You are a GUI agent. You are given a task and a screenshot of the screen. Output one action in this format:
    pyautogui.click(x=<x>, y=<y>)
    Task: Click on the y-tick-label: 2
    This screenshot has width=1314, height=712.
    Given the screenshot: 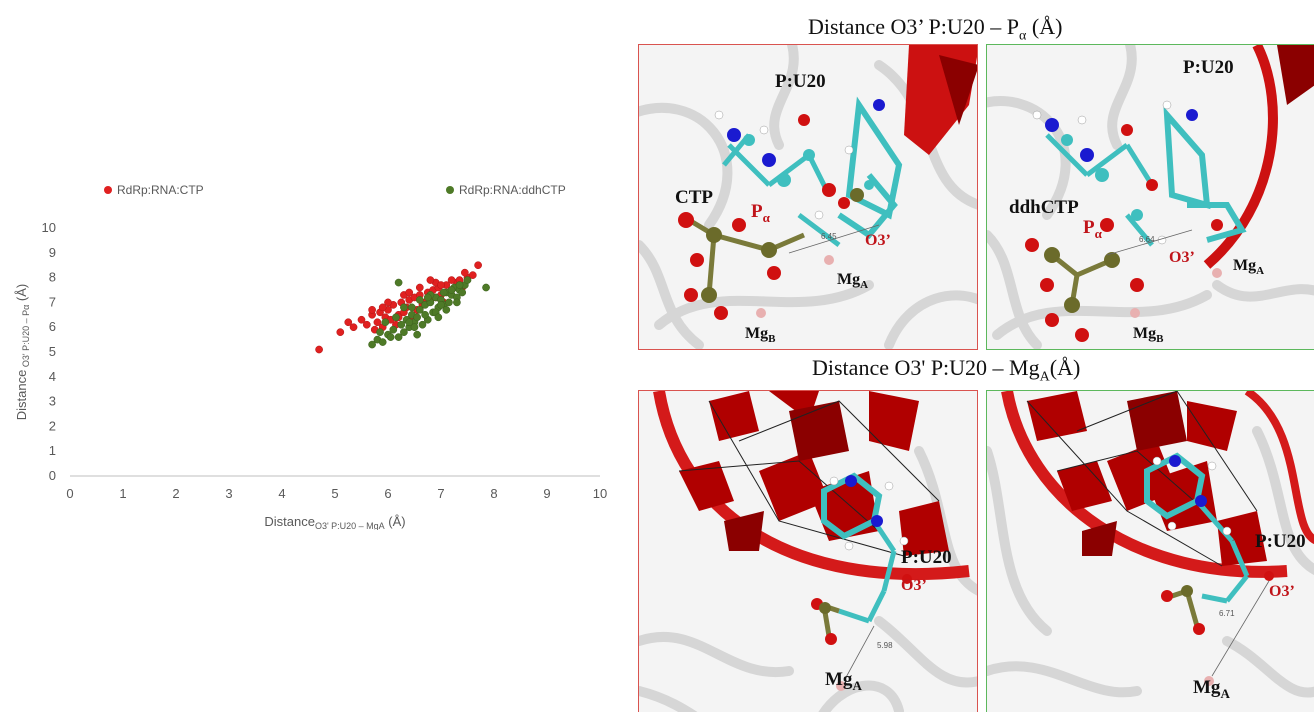 What is the action you would take?
    pyautogui.click(x=52, y=425)
    